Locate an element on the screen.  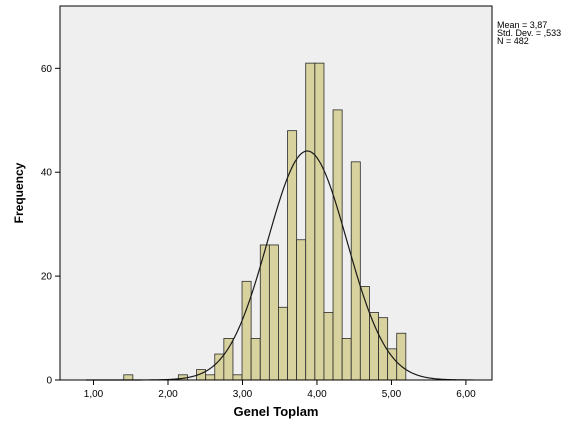
x-tick-label: 2,00 is located at coordinates (168, 394).